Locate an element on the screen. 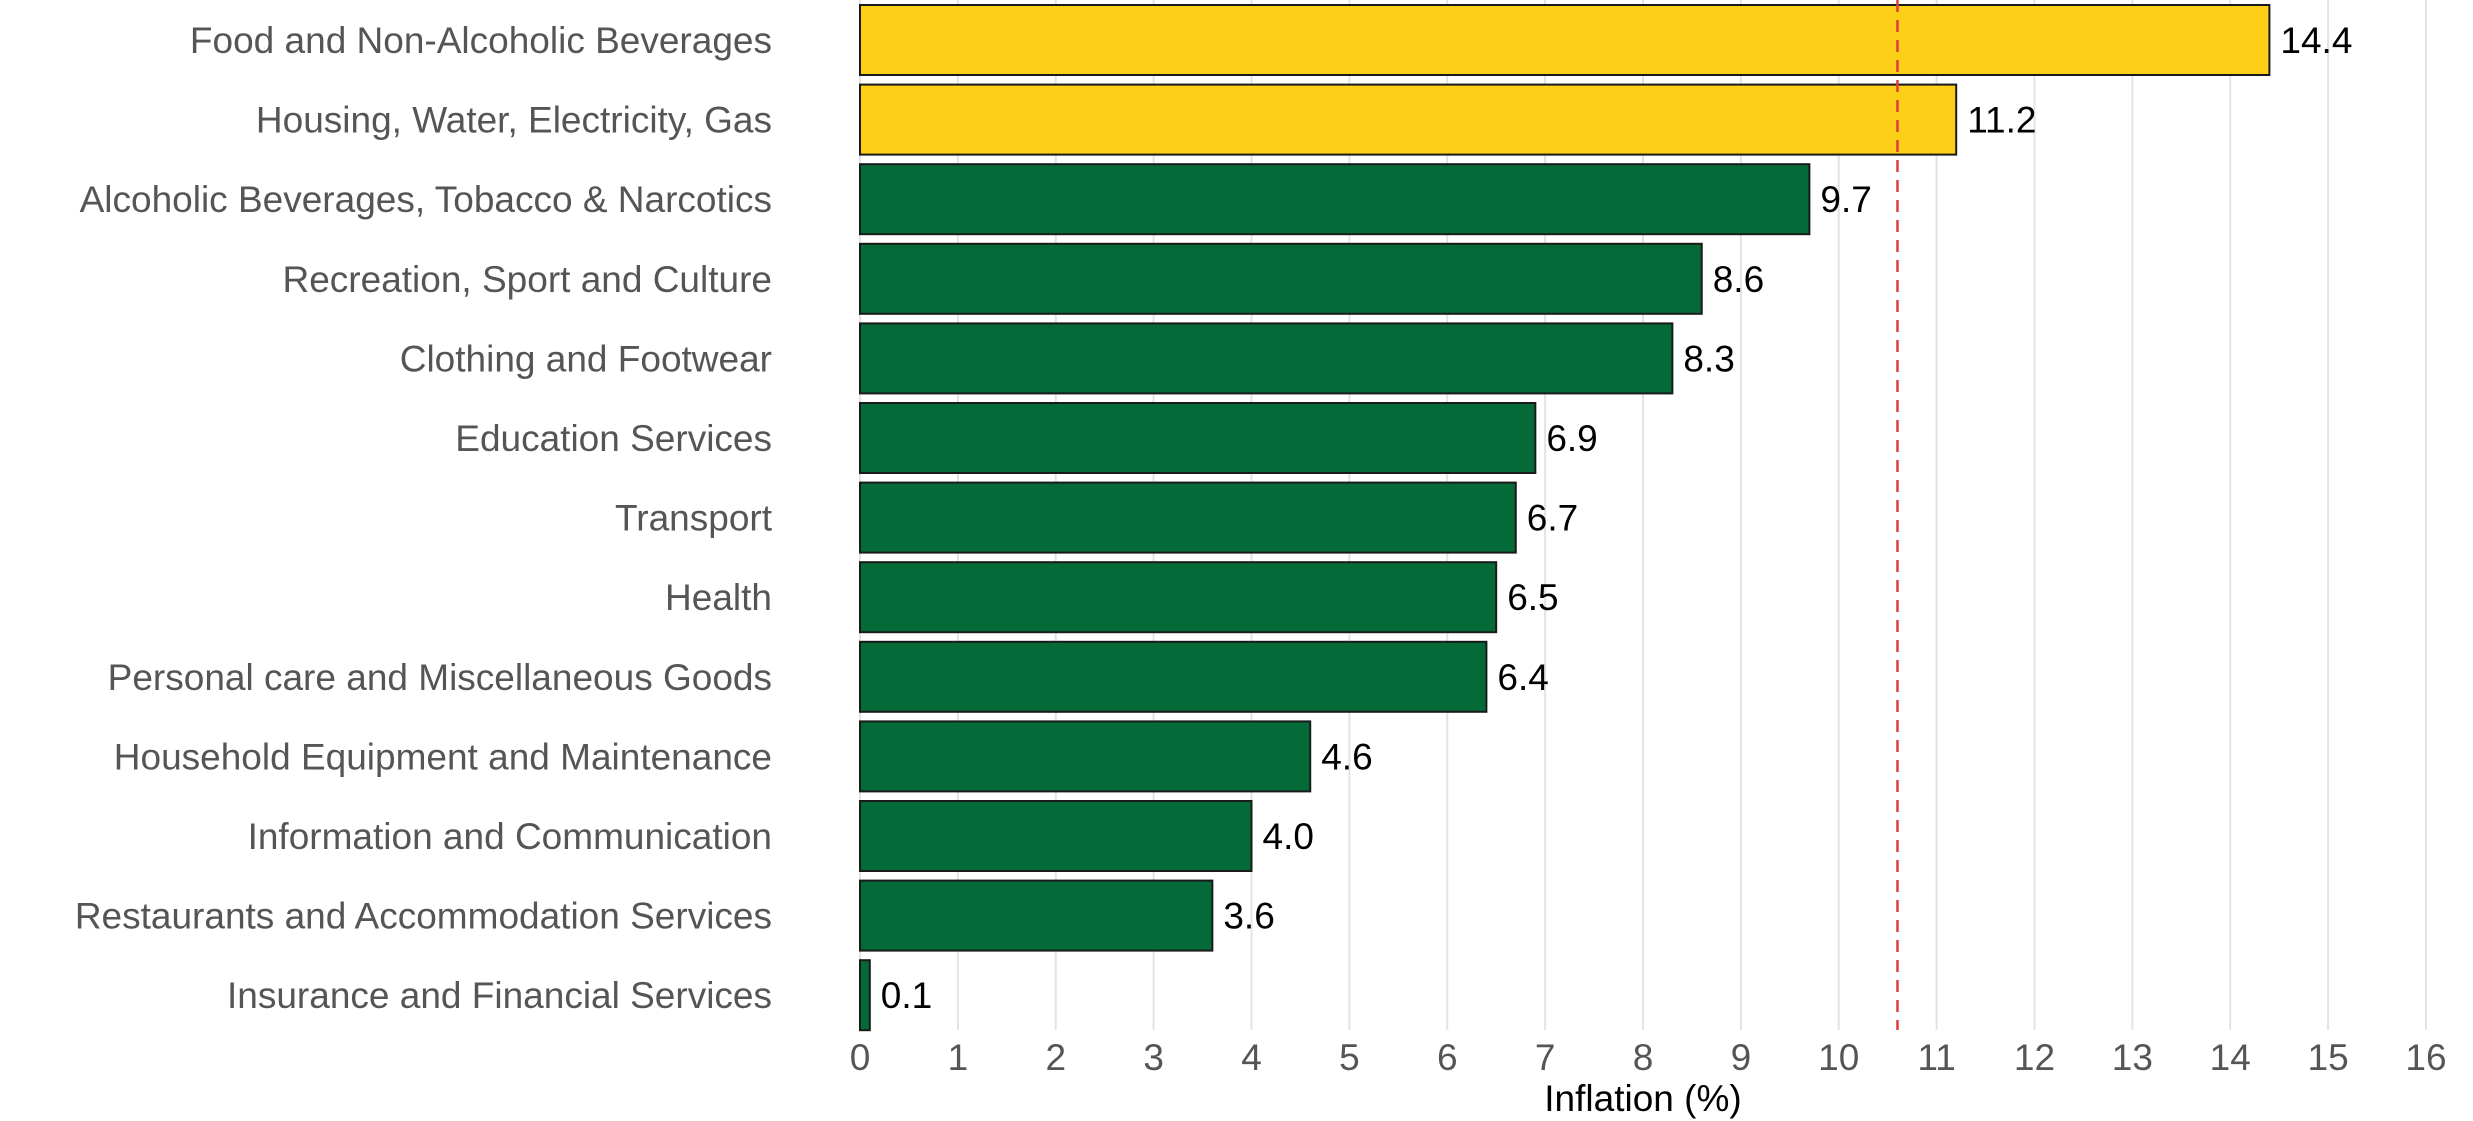 This screenshot has width=2473, height=1121. x-tick-label: 6 is located at coordinates (1447, 1057).